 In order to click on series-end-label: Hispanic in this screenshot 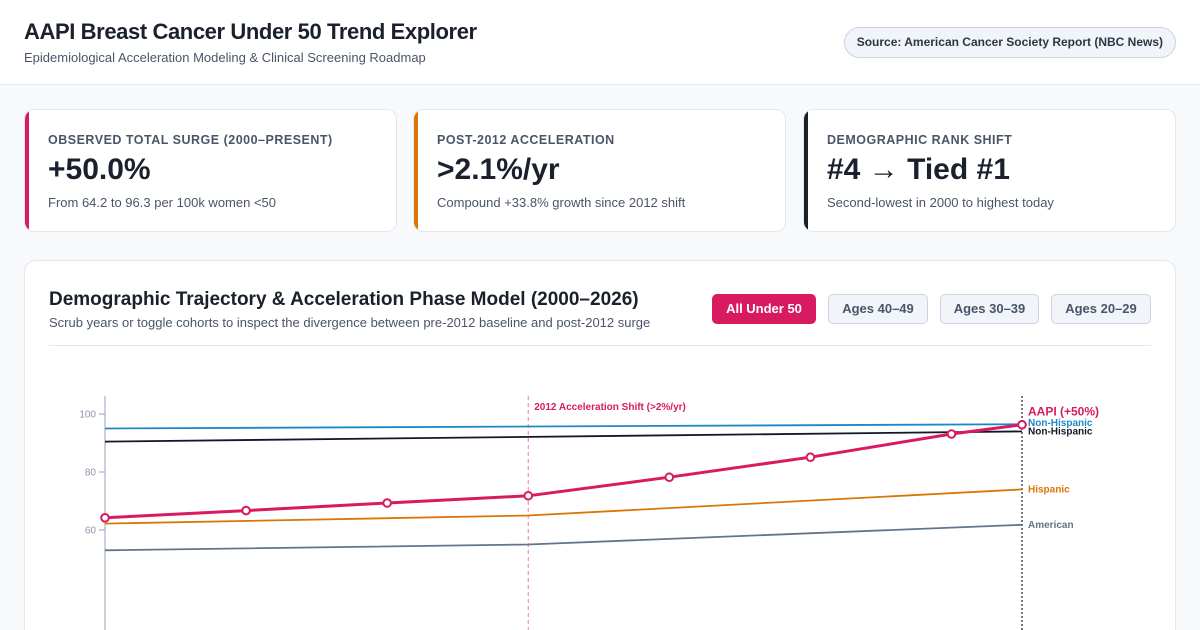, I will do `click(1049, 489)`.